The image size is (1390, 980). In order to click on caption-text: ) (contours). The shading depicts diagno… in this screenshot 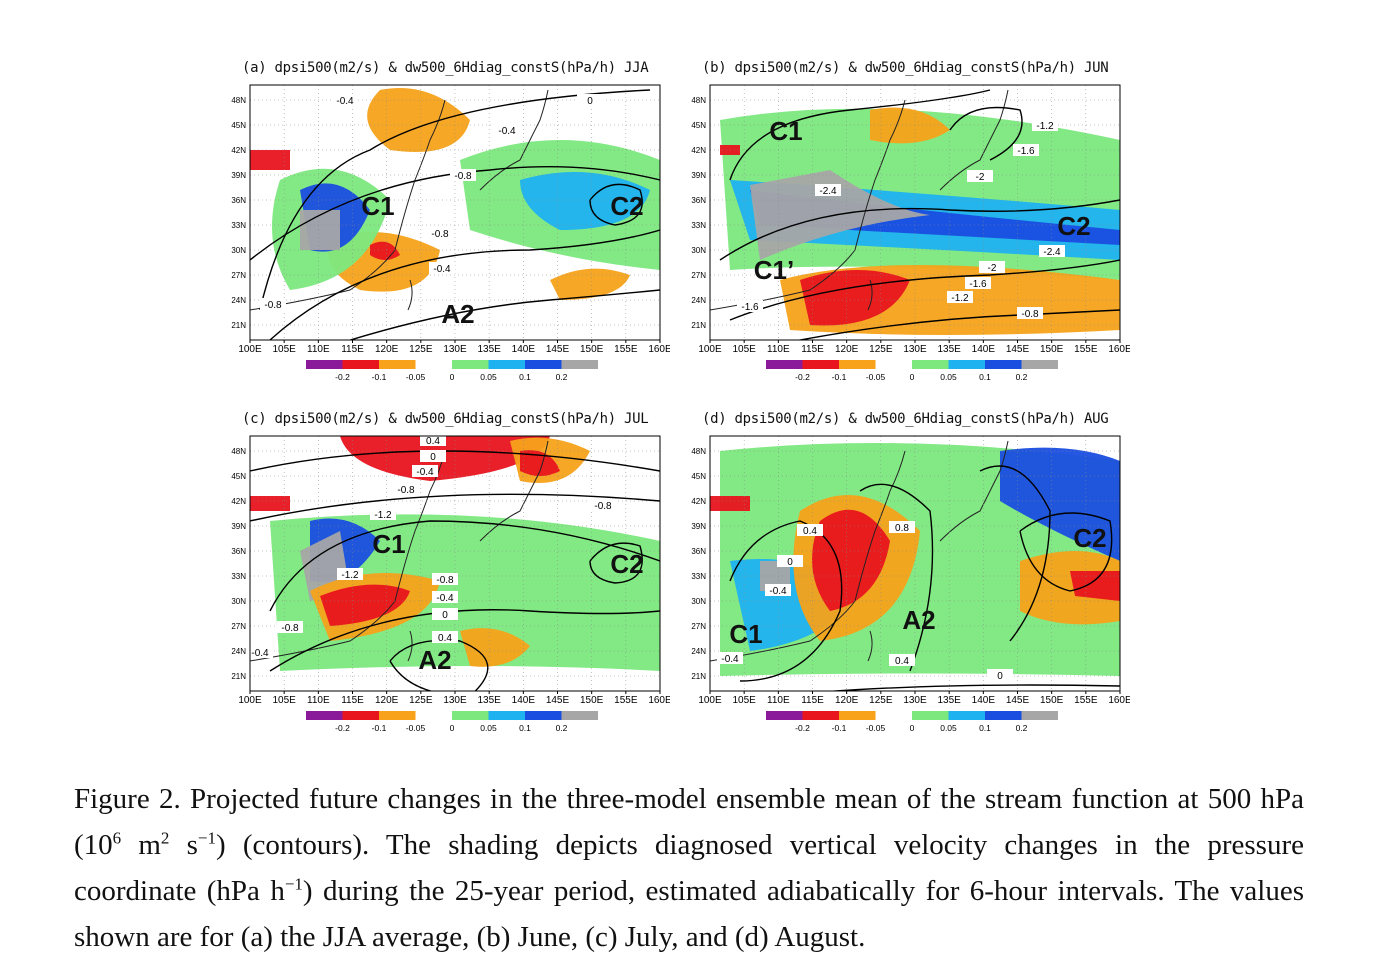, I will do `click(689, 868)`.